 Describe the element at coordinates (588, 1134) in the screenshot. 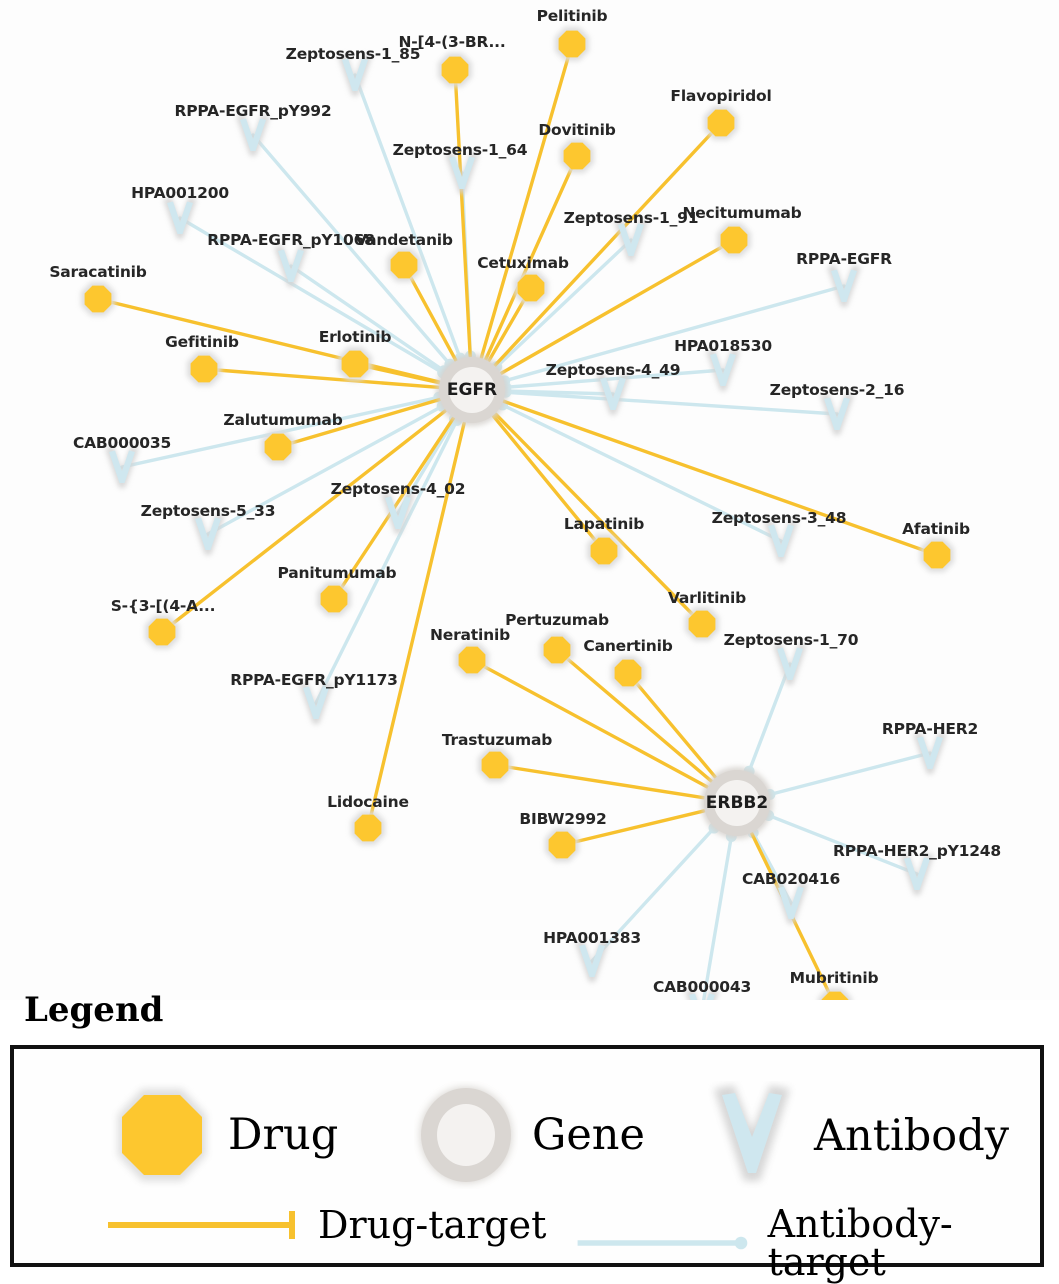

I see `legend-label-gene: Gene` at that location.